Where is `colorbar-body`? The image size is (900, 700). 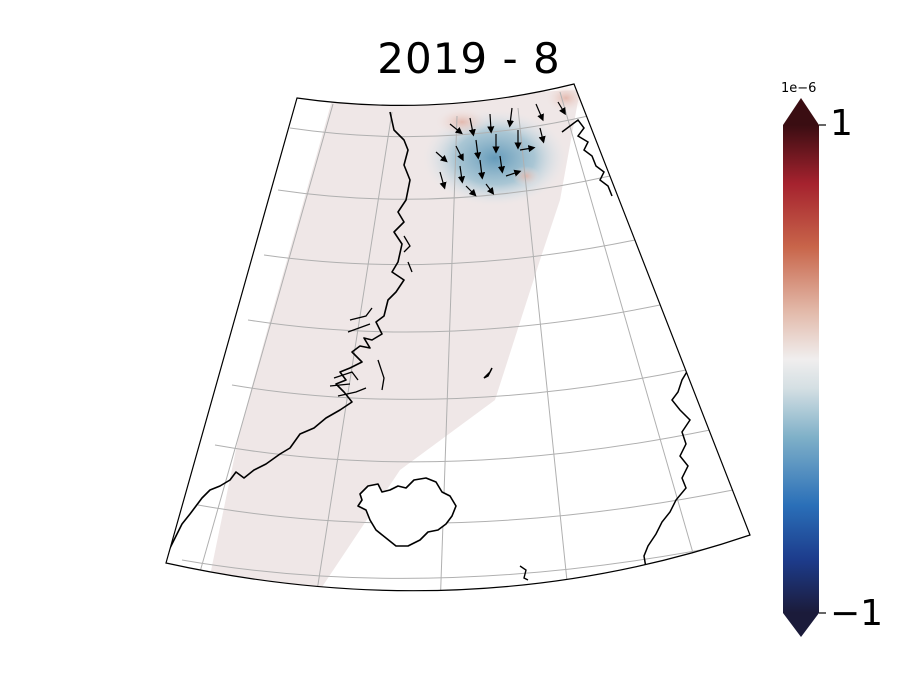 colorbar-body is located at coordinates (801, 369).